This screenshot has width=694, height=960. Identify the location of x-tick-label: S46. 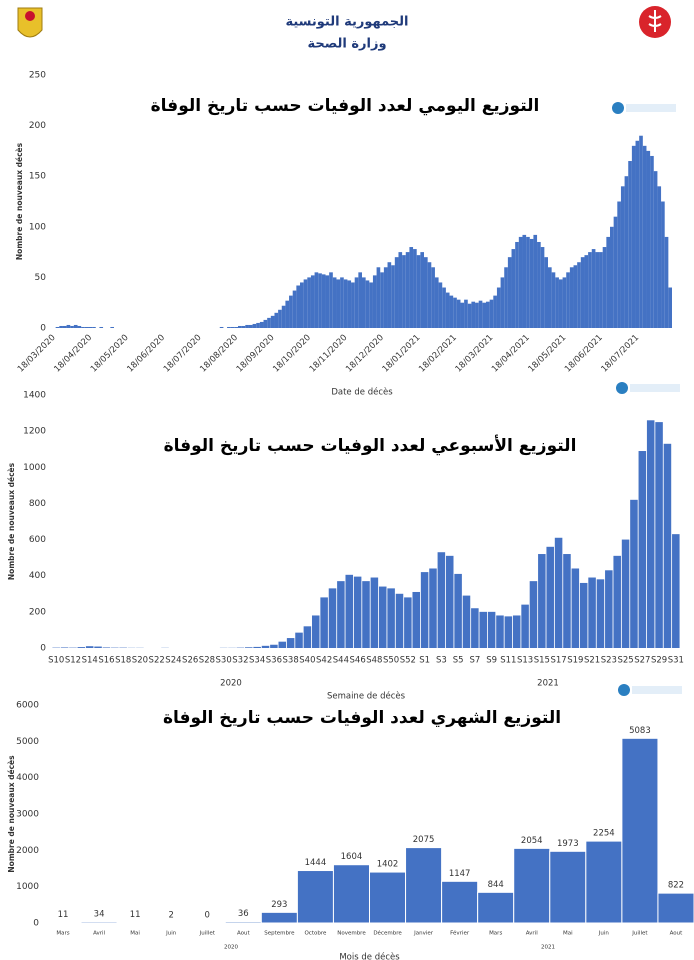
(358, 661).